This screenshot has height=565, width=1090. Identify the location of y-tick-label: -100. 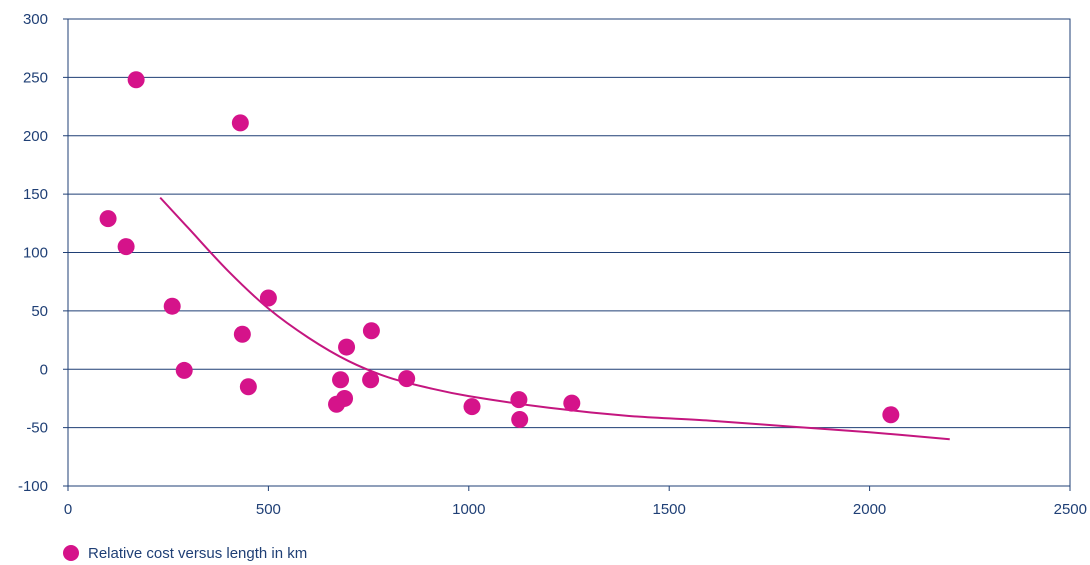
(33, 486).